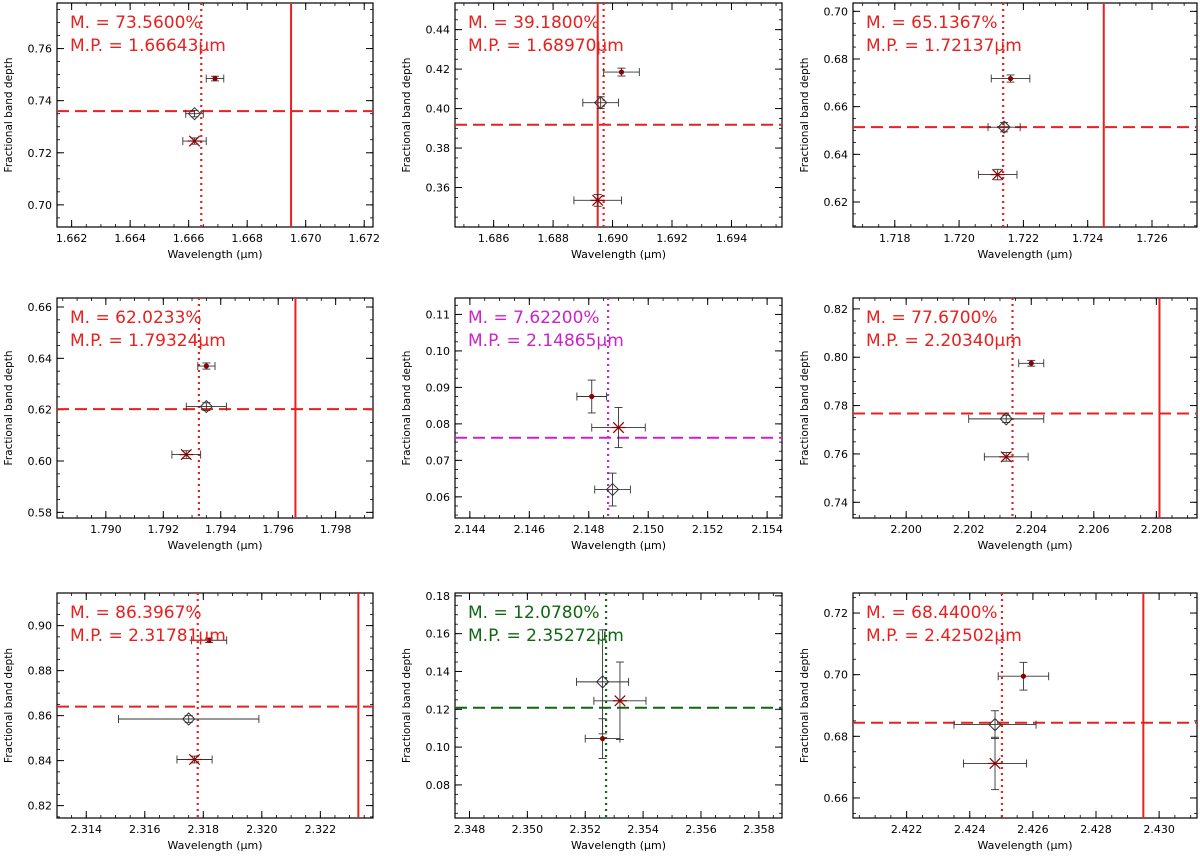 This screenshot has height=856, width=1200. Describe the element at coordinates (278, 529) in the screenshot. I see `x-tick-label: 1.796` at that location.